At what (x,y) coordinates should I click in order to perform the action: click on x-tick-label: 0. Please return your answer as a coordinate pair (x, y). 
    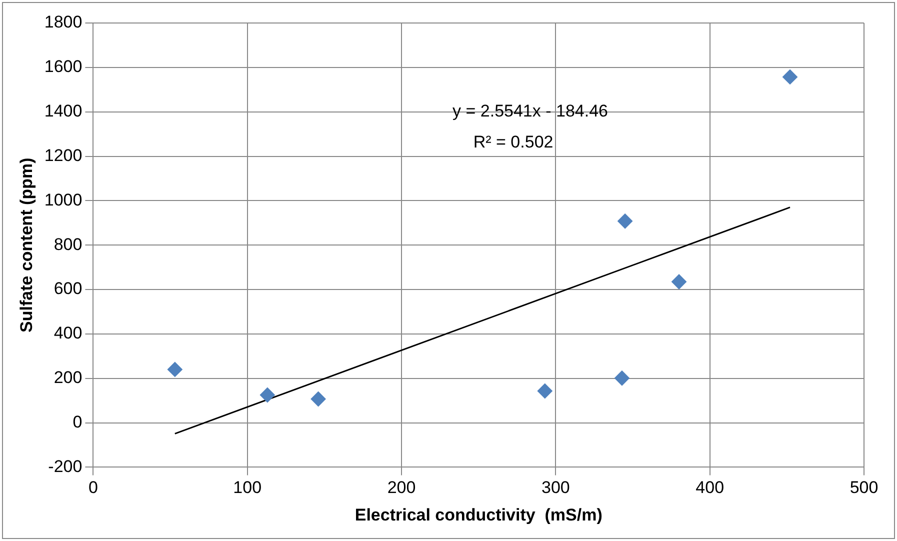
    Looking at the image, I should click on (93, 488).